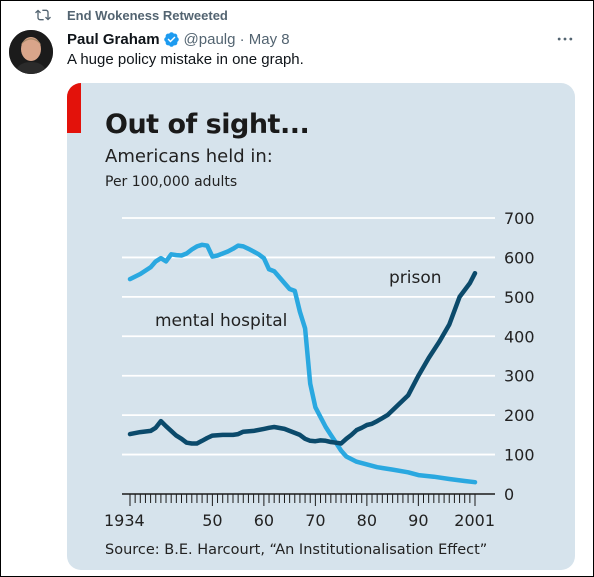 The image size is (594, 577). I want to click on tweet-handle-date: @paulg · May 8, so click(236, 39).